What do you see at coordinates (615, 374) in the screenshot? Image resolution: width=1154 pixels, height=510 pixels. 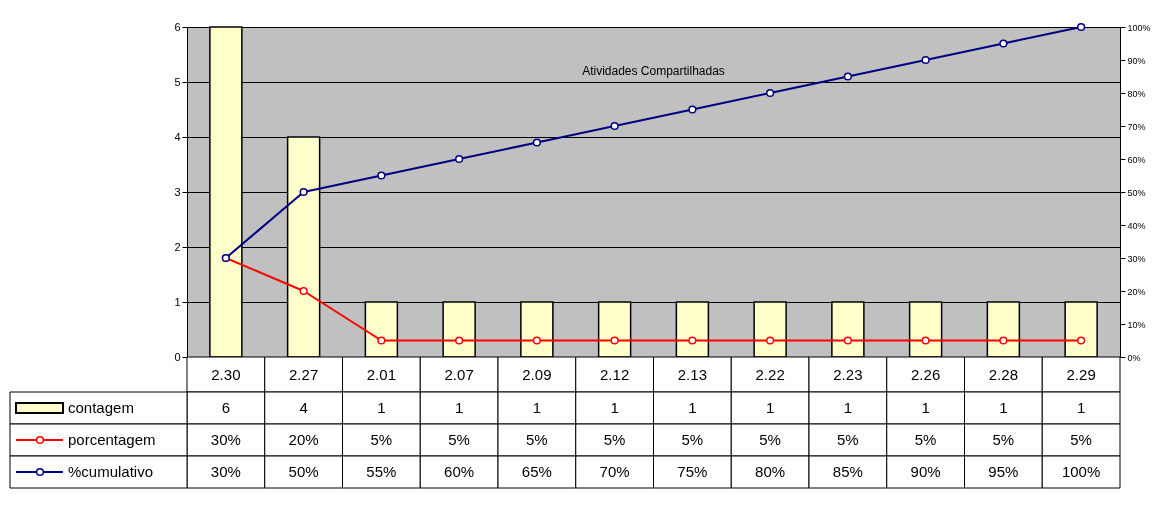 I see `x-tick-label: 2.12` at bounding box center [615, 374].